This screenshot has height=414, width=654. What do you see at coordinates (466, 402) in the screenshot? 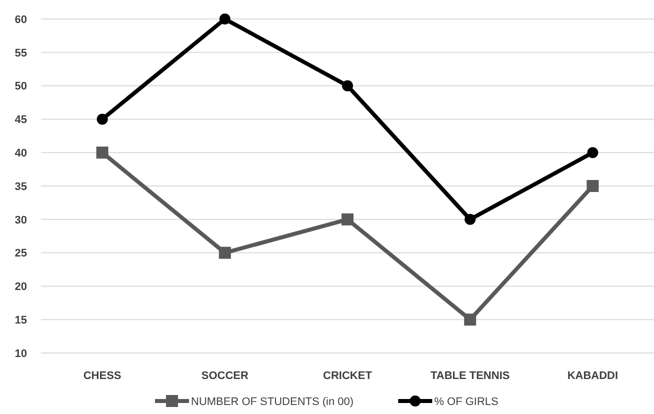
I see `legend-label: % OF GIRLS` at bounding box center [466, 402].